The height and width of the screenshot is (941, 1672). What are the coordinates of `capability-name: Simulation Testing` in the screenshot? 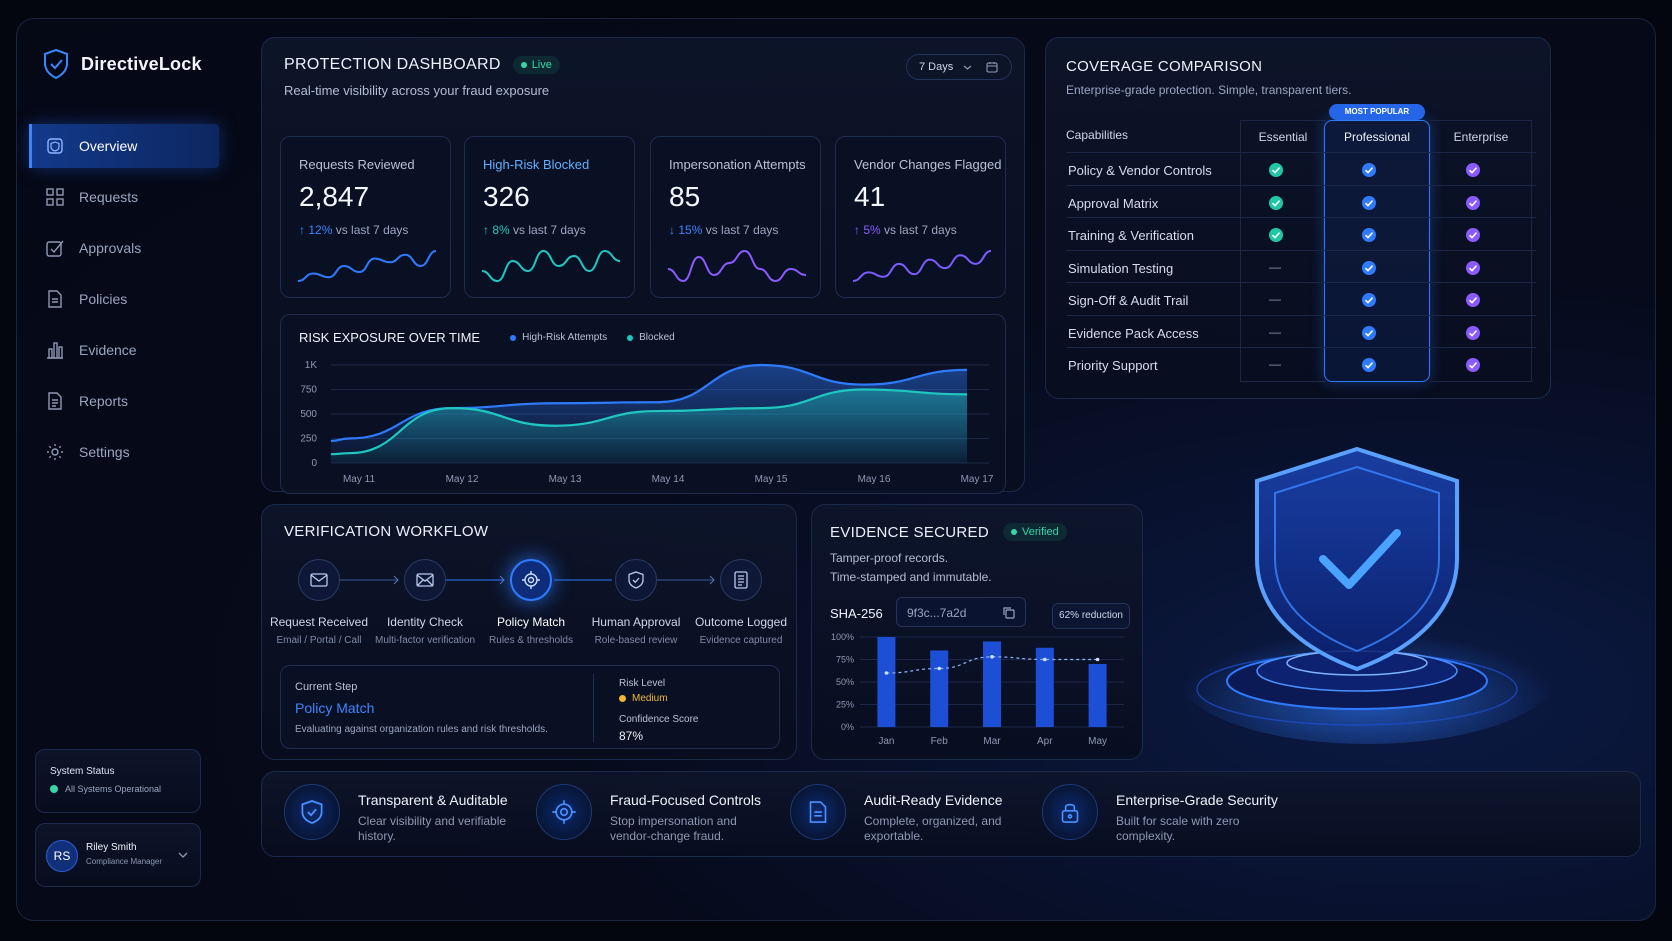 It's located at (1121, 268).